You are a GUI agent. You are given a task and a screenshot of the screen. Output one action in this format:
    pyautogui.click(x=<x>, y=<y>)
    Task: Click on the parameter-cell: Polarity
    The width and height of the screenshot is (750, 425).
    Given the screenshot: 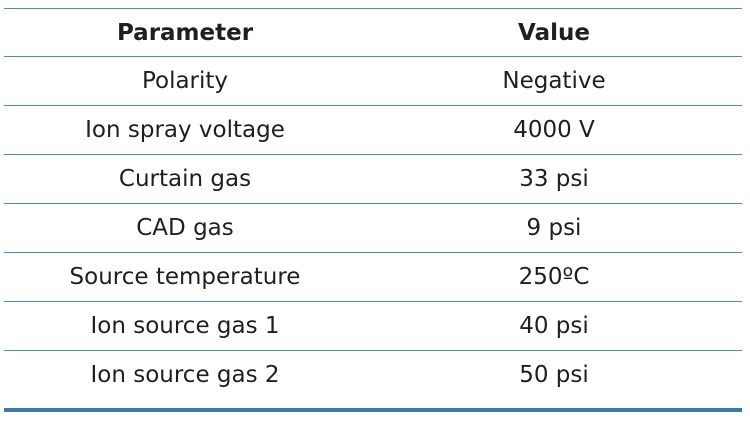 What is the action you would take?
    pyautogui.click(x=185, y=81)
    